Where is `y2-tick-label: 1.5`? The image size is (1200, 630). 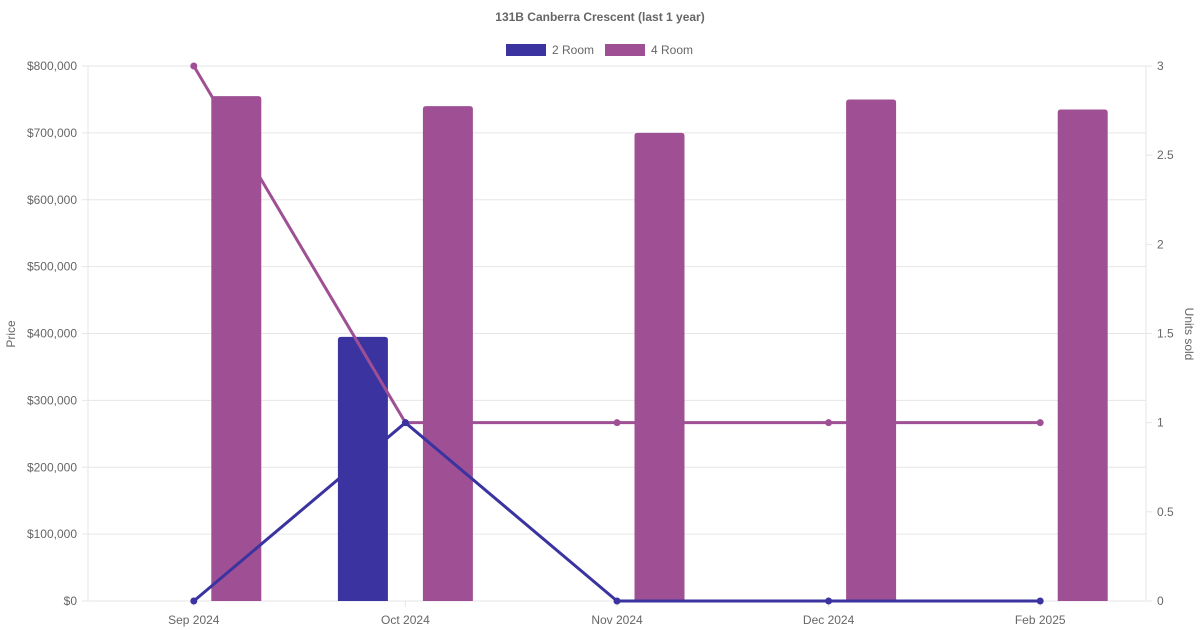 y2-tick-label: 1.5 is located at coordinates (1165, 334).